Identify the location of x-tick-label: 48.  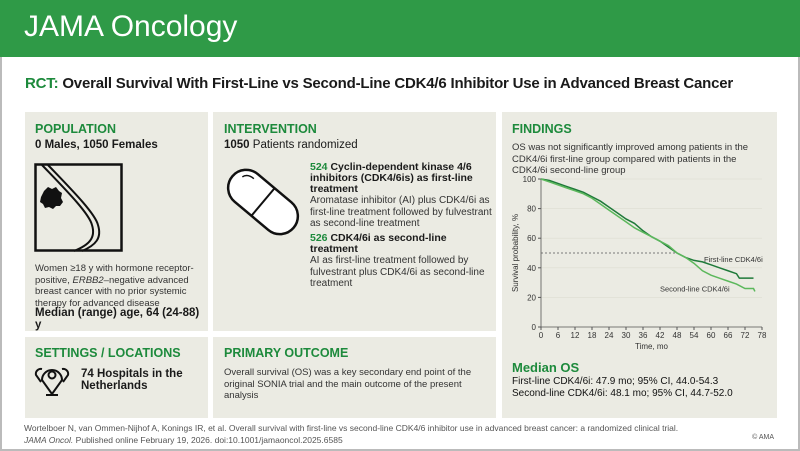
(677, 335).